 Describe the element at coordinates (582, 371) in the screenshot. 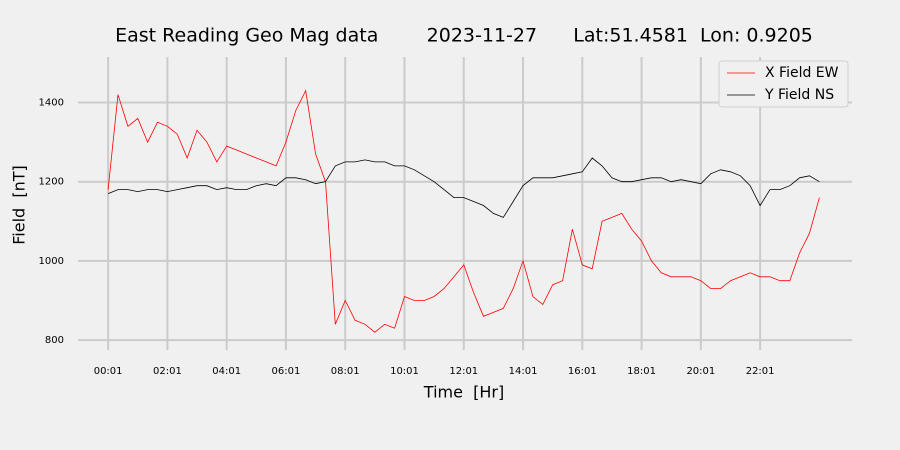

I see `x-tick-label: 16:01` at that location.